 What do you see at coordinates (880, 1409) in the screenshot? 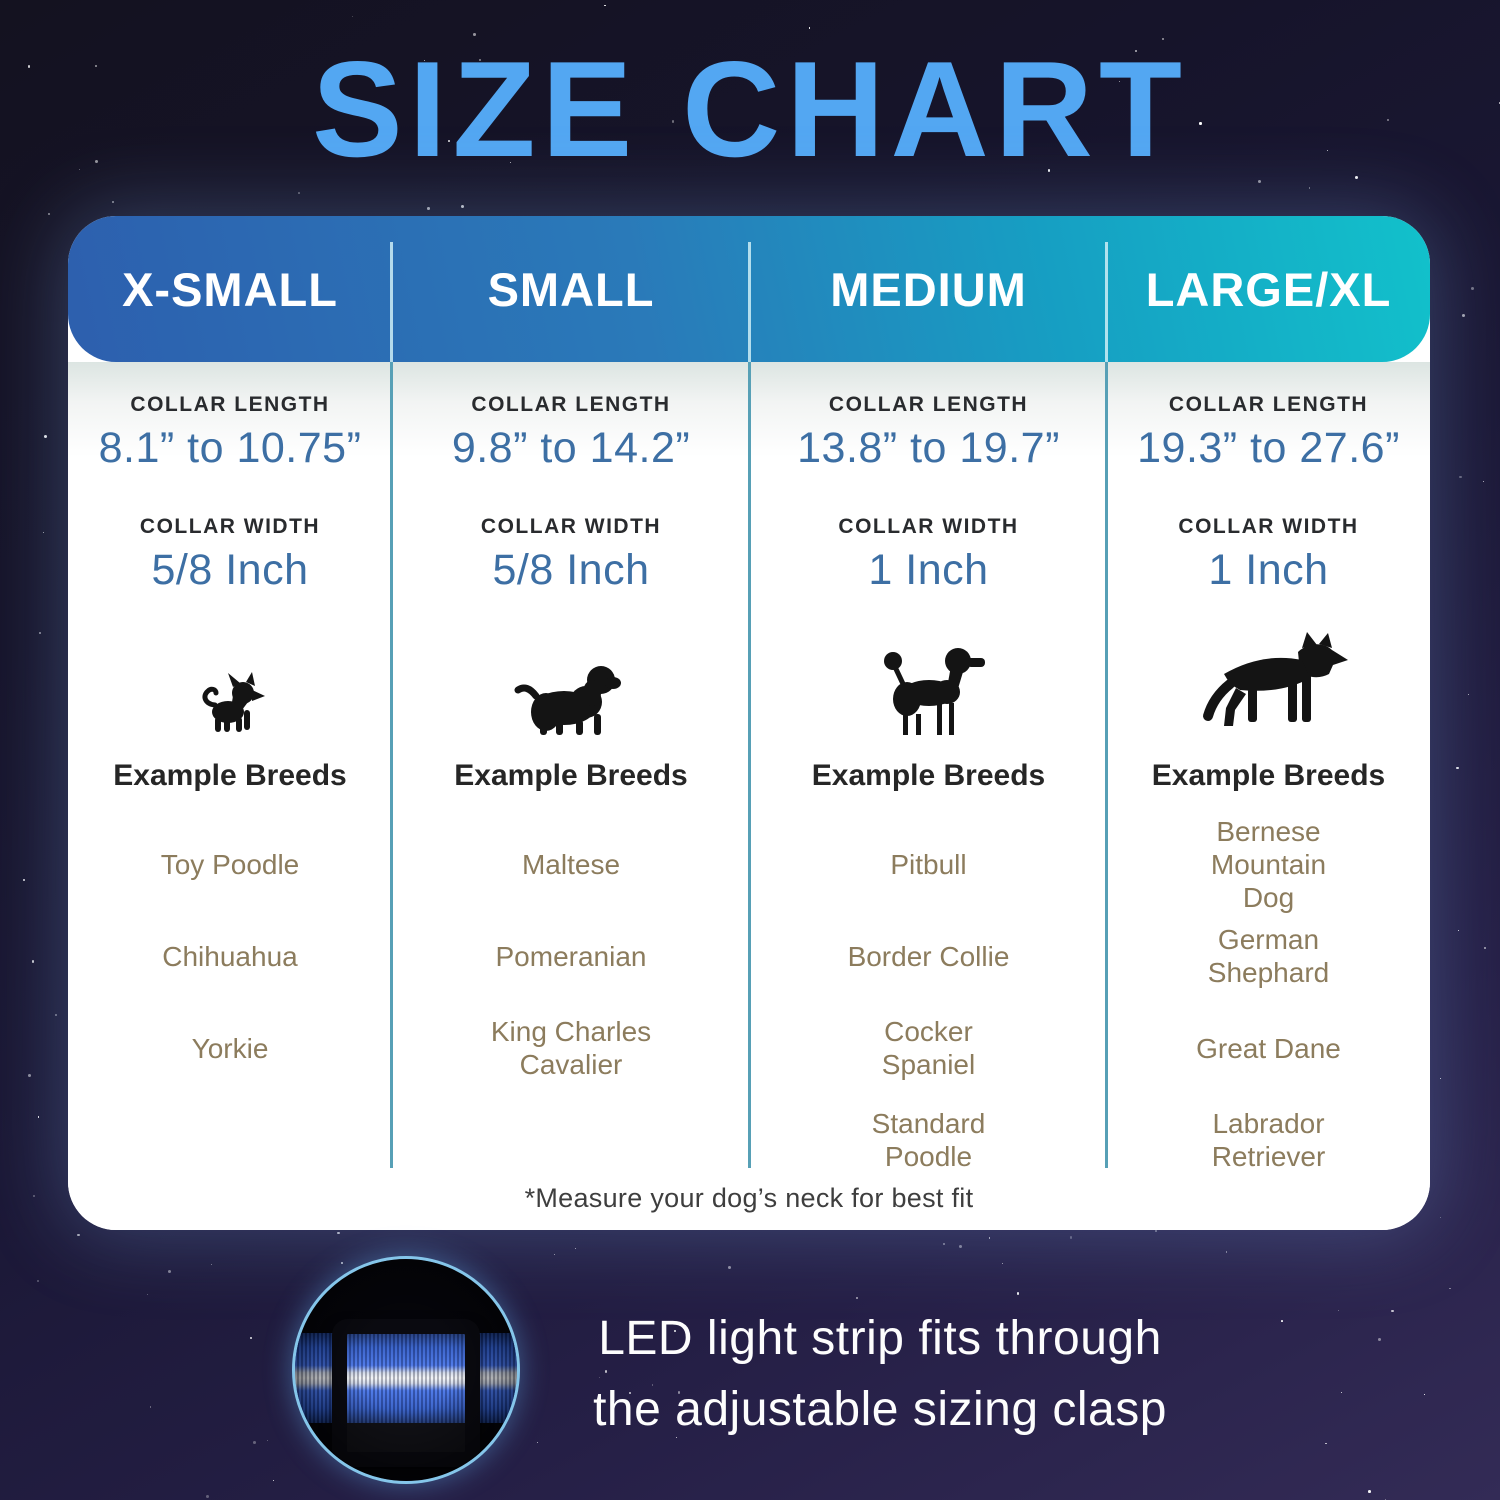
I see `led-caption-line2: the adjustable sizing clasp` at bounding box center [880, 1409].